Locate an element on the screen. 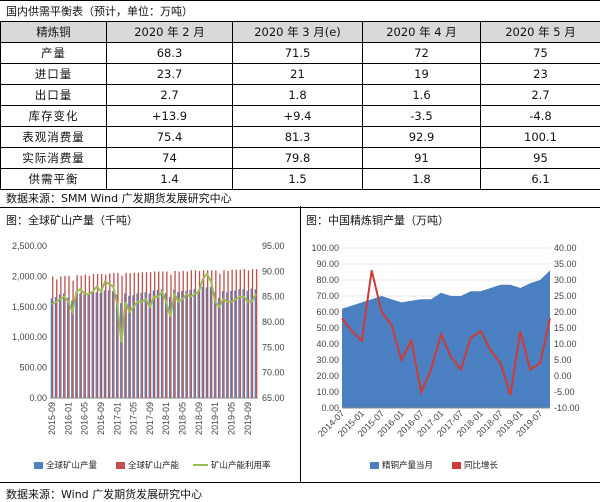 This screenshot has height=502, width=600. table-row: 实际消费量 74 79.8 91 95 is located at coordinates (300, 158).